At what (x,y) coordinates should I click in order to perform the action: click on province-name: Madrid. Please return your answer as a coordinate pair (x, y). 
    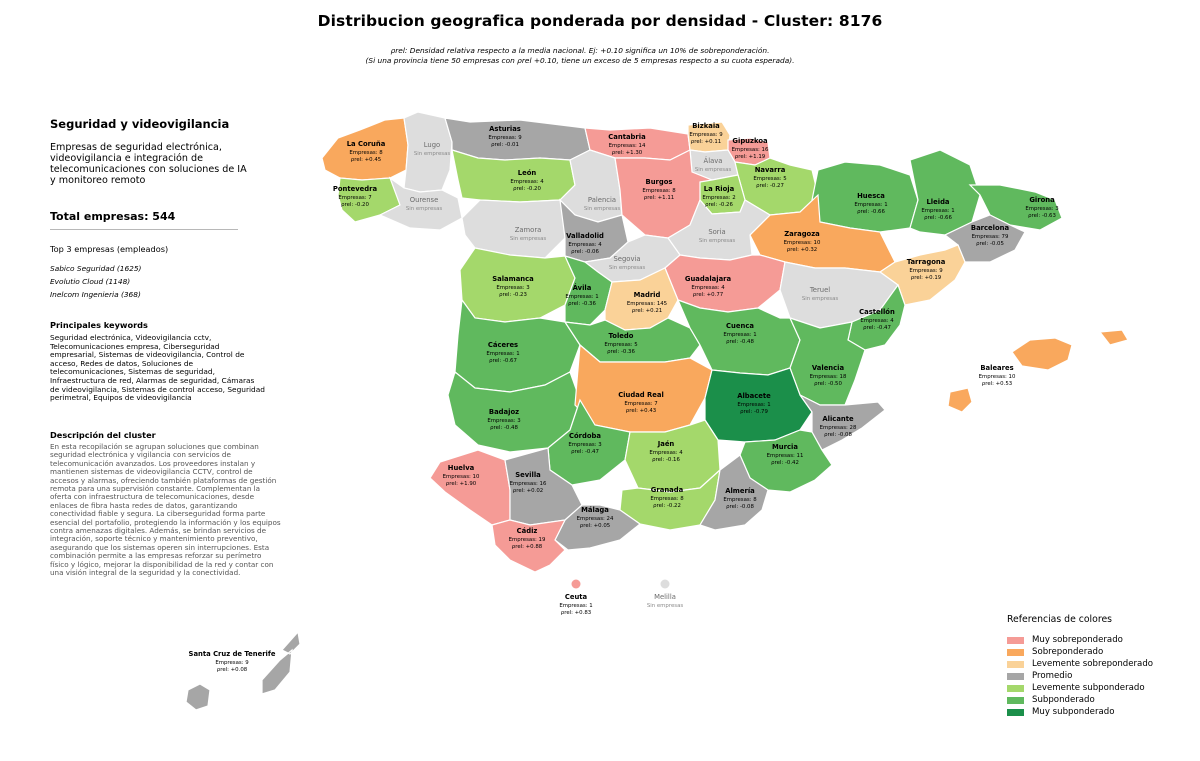
    Looking at the image, I should click on (647, 295).